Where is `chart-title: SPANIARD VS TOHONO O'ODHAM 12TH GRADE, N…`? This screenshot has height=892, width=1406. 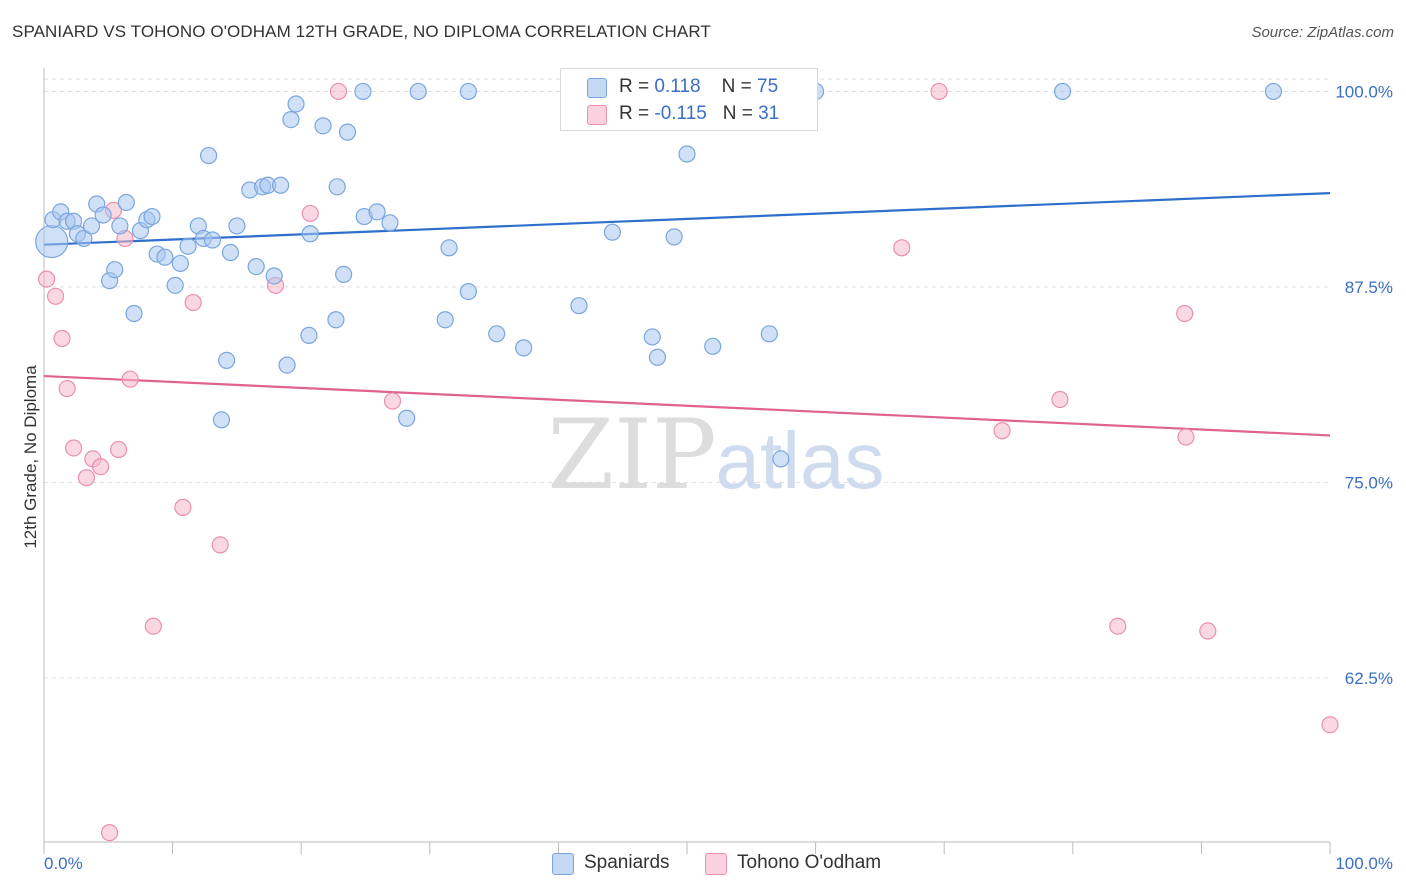
chart-title: SPANIARD VS TOHONO O'ODHAM 12TH GRADE, N… is located at coordinates (361, 31).